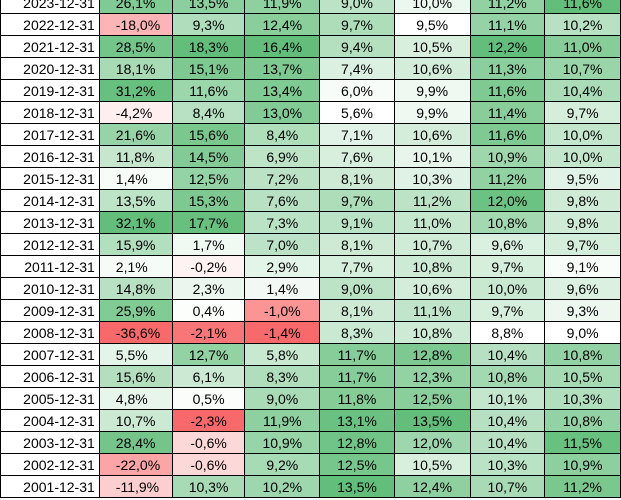  I want to click on value-cell: 8,8%, so click(507, 332).